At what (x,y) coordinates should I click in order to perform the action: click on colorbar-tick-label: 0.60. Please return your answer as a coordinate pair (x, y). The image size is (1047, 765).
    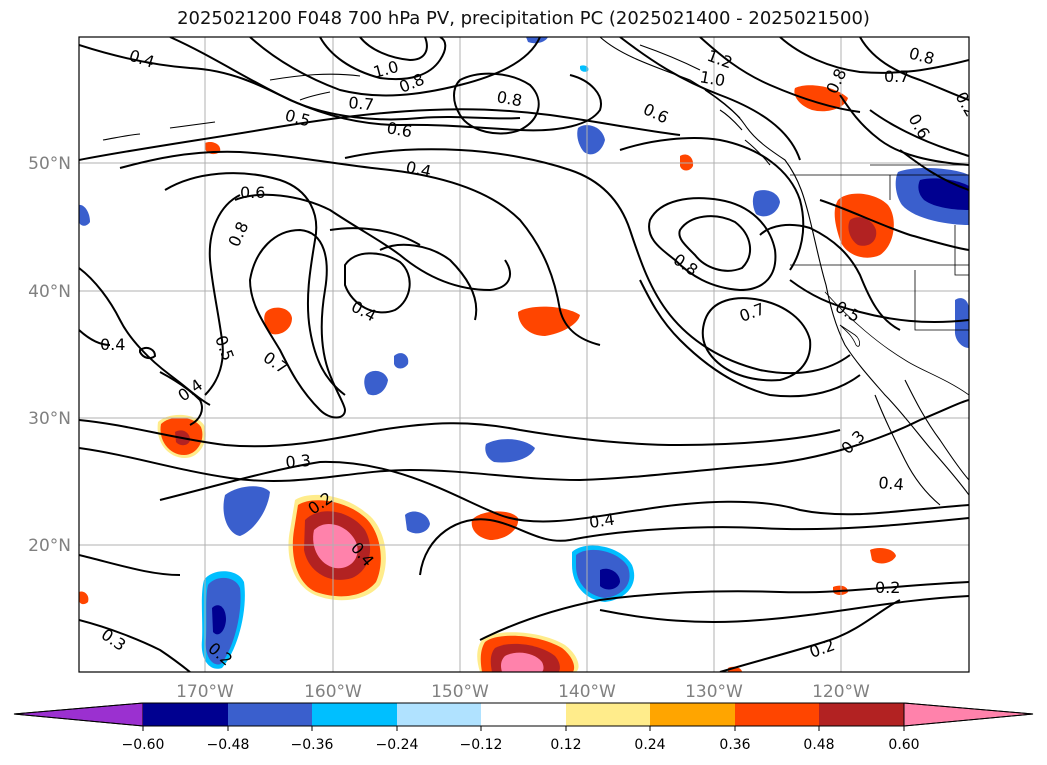
    Looking at the image, I should click on (903, 745).